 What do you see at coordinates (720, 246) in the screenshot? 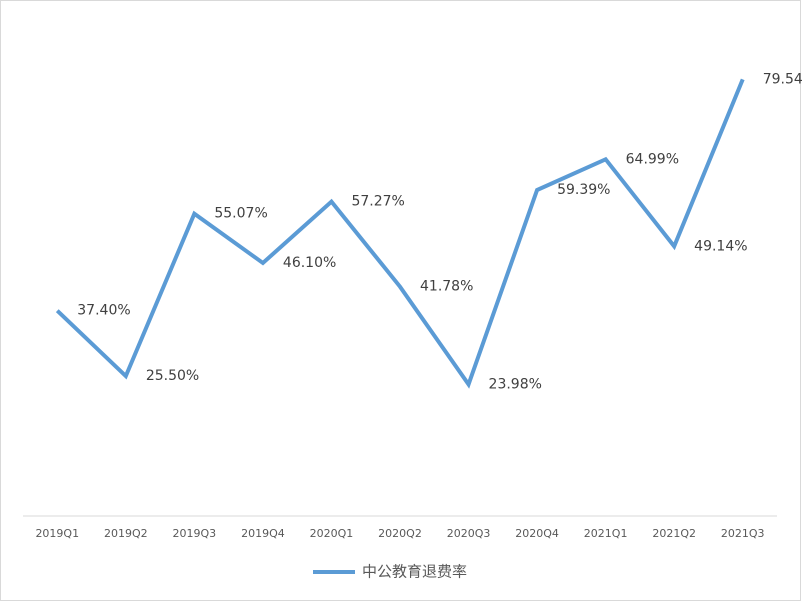
I see `data-label: 49.14%` at bounding box center [720, 246].